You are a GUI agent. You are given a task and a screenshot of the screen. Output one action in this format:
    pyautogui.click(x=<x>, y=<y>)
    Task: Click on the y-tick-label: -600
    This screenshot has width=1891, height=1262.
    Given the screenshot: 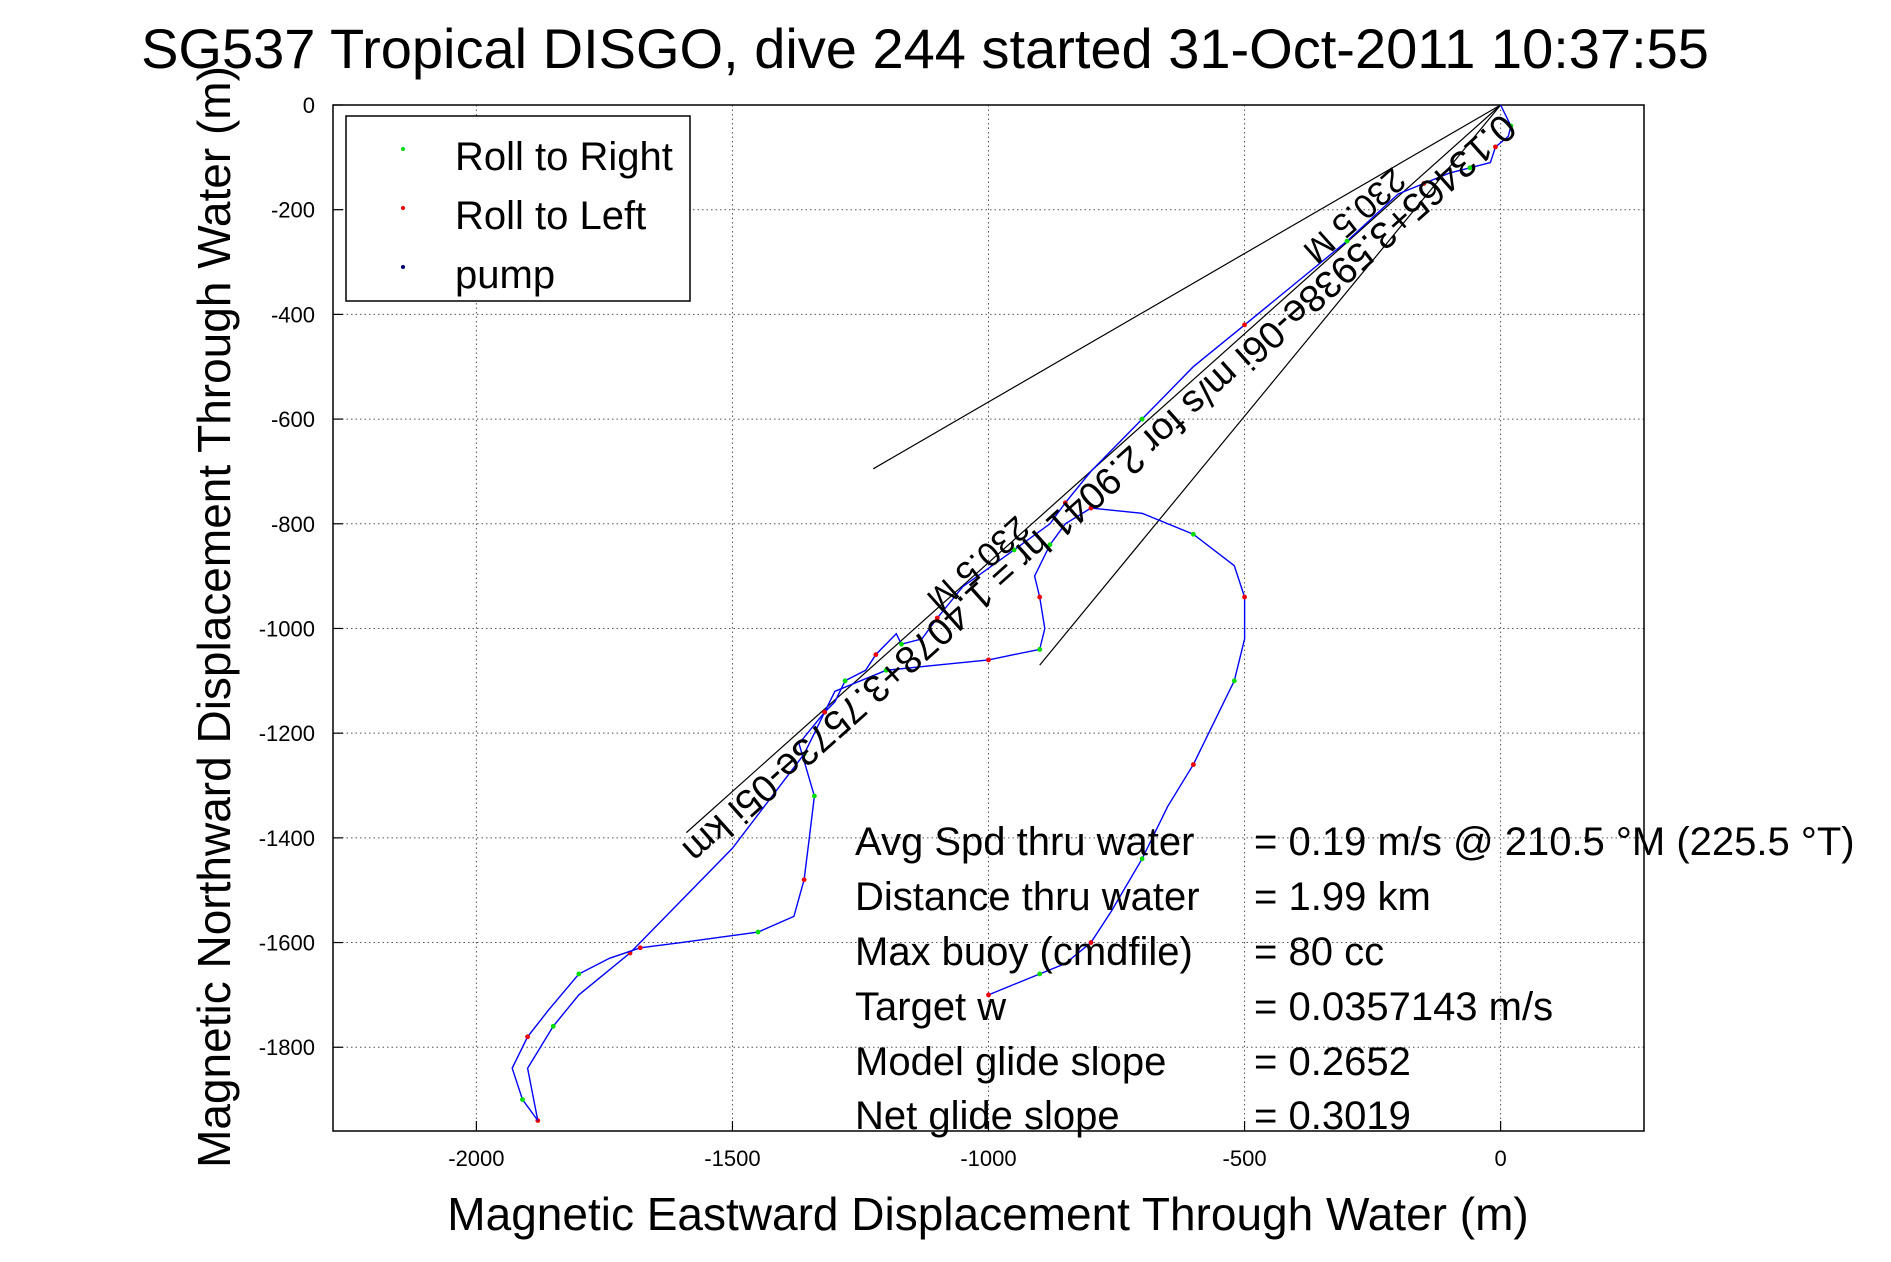 What is the action you would take?
    pyautogui.click(x=293, y=419)
    